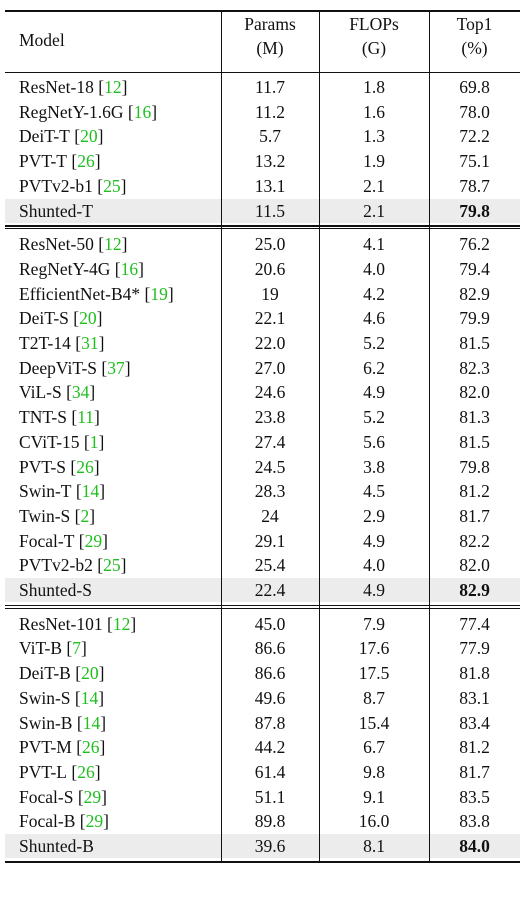 This screenshot has width=527, height=904. What do you see at coordinates (63, 797) in the screenshot?
I see `model-name-cell: Focal-S [29]` at bounding box center [63, 797].